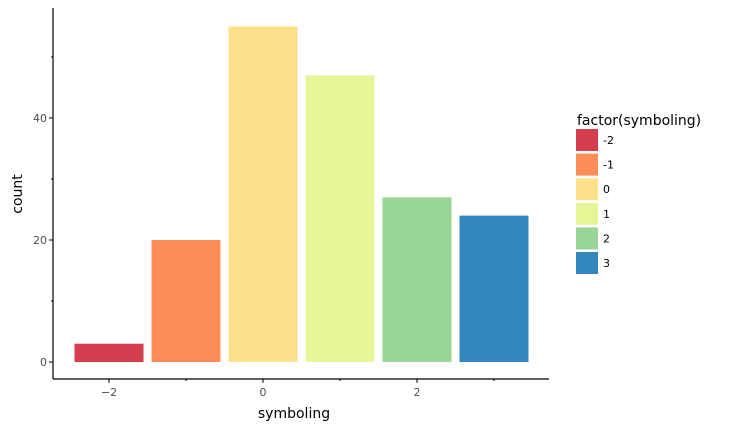 The width and height of the screenshot is (739, 434). I want to click on bar--2, so click(109, 352).